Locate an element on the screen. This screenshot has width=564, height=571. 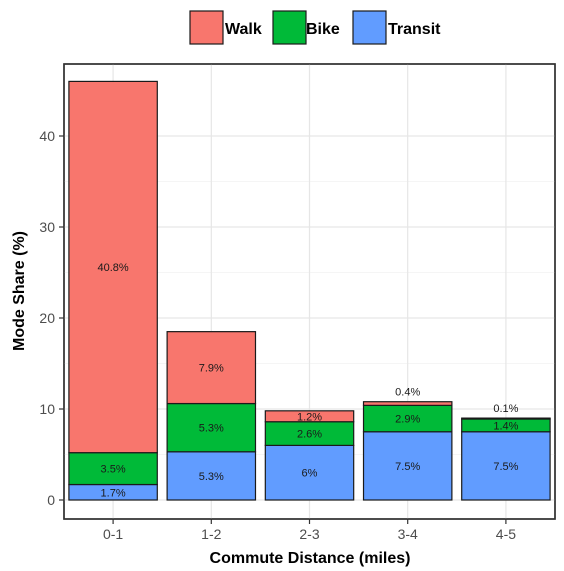
x-tick-label: 0-1 is located at coordinates (113, 534).